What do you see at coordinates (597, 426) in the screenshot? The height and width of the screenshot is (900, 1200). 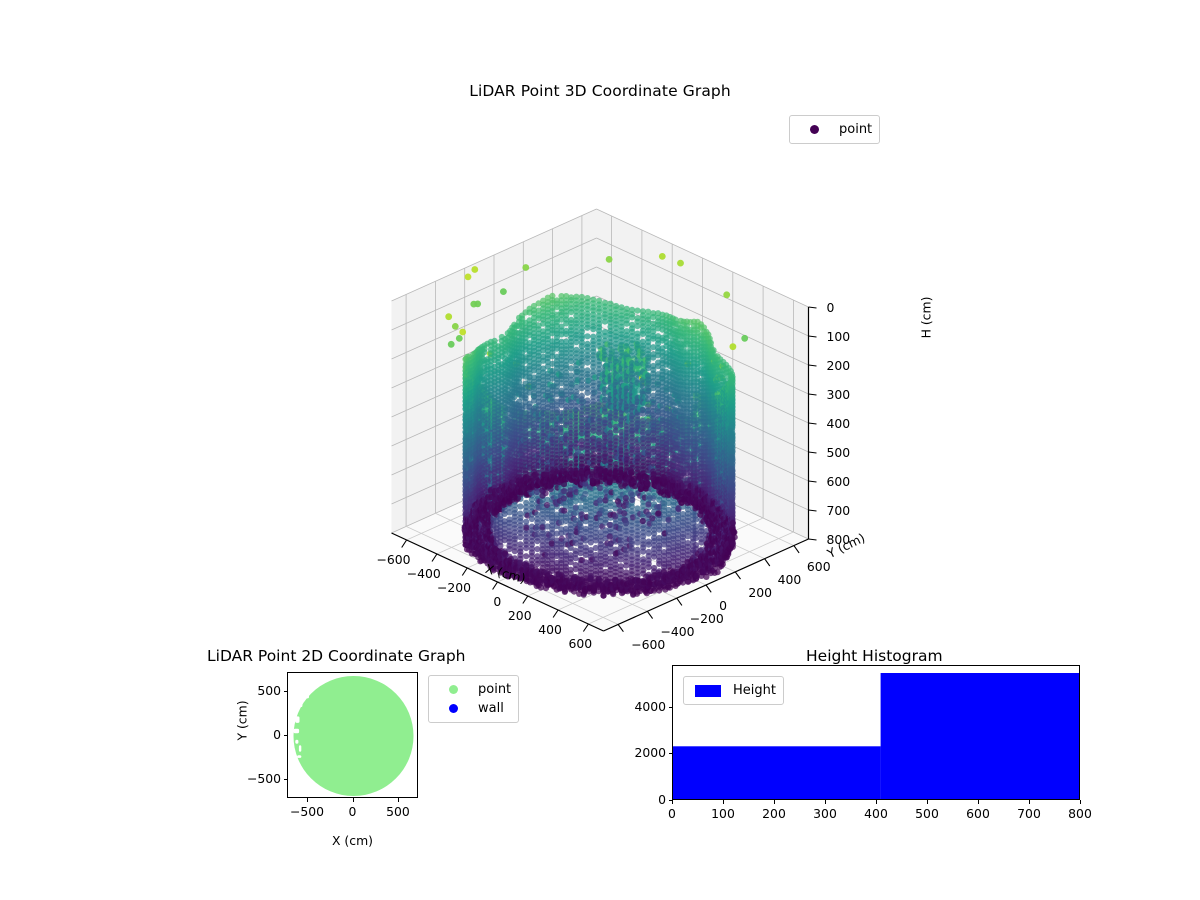 I see `point-cloud` at bounding box center [597, 426].